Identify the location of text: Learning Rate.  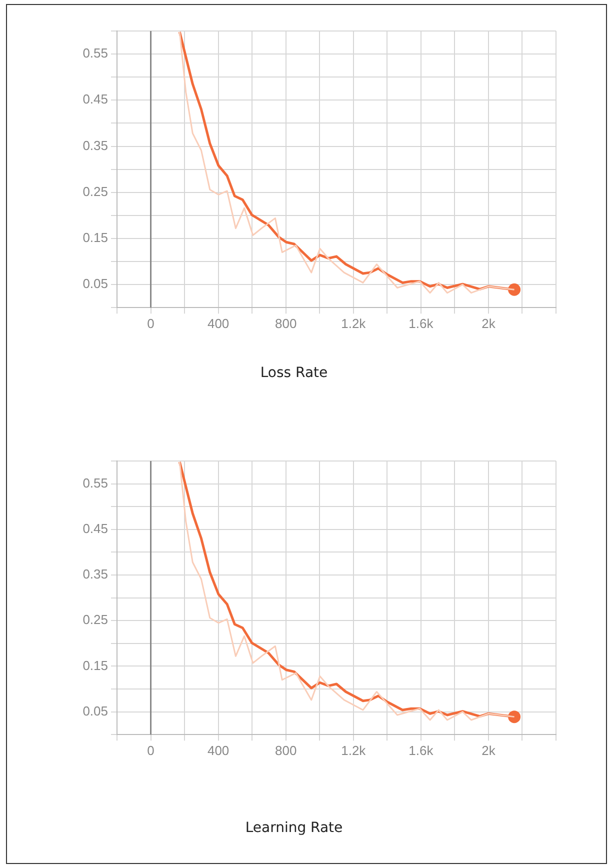
(294, 828).